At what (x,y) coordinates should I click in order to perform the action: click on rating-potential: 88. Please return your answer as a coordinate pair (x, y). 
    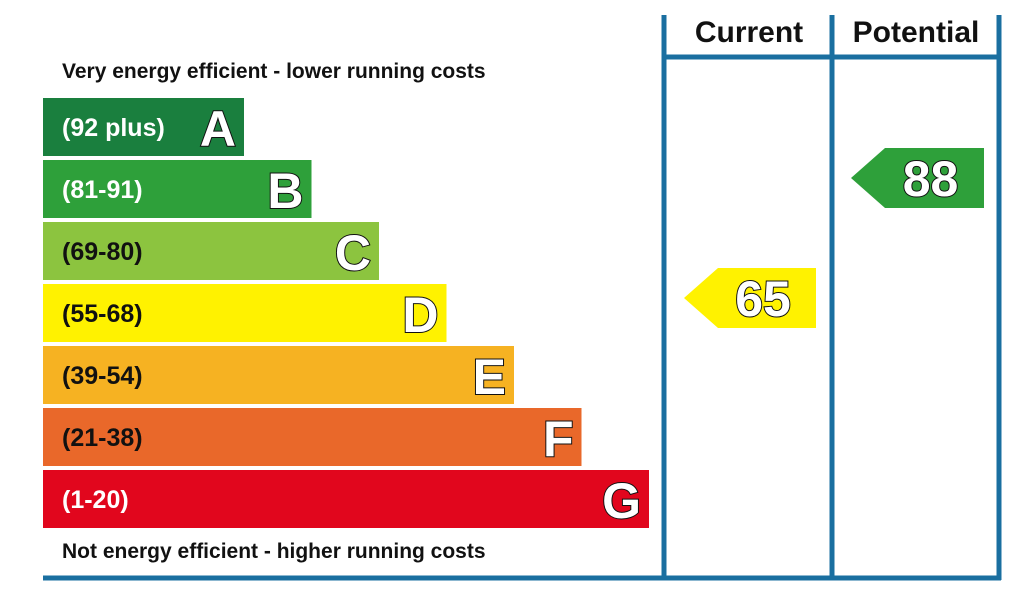
    Looking at the image, I should click on (917, 178).